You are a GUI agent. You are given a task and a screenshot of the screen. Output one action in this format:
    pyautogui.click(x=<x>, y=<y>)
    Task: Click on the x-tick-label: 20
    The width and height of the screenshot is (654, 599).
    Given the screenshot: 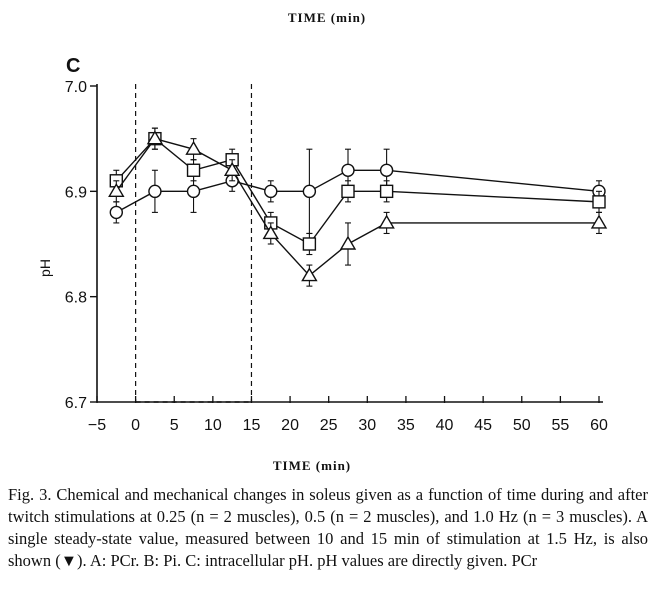 What is the action you would take?
    pyautogui.click(x=290, y=425)
    